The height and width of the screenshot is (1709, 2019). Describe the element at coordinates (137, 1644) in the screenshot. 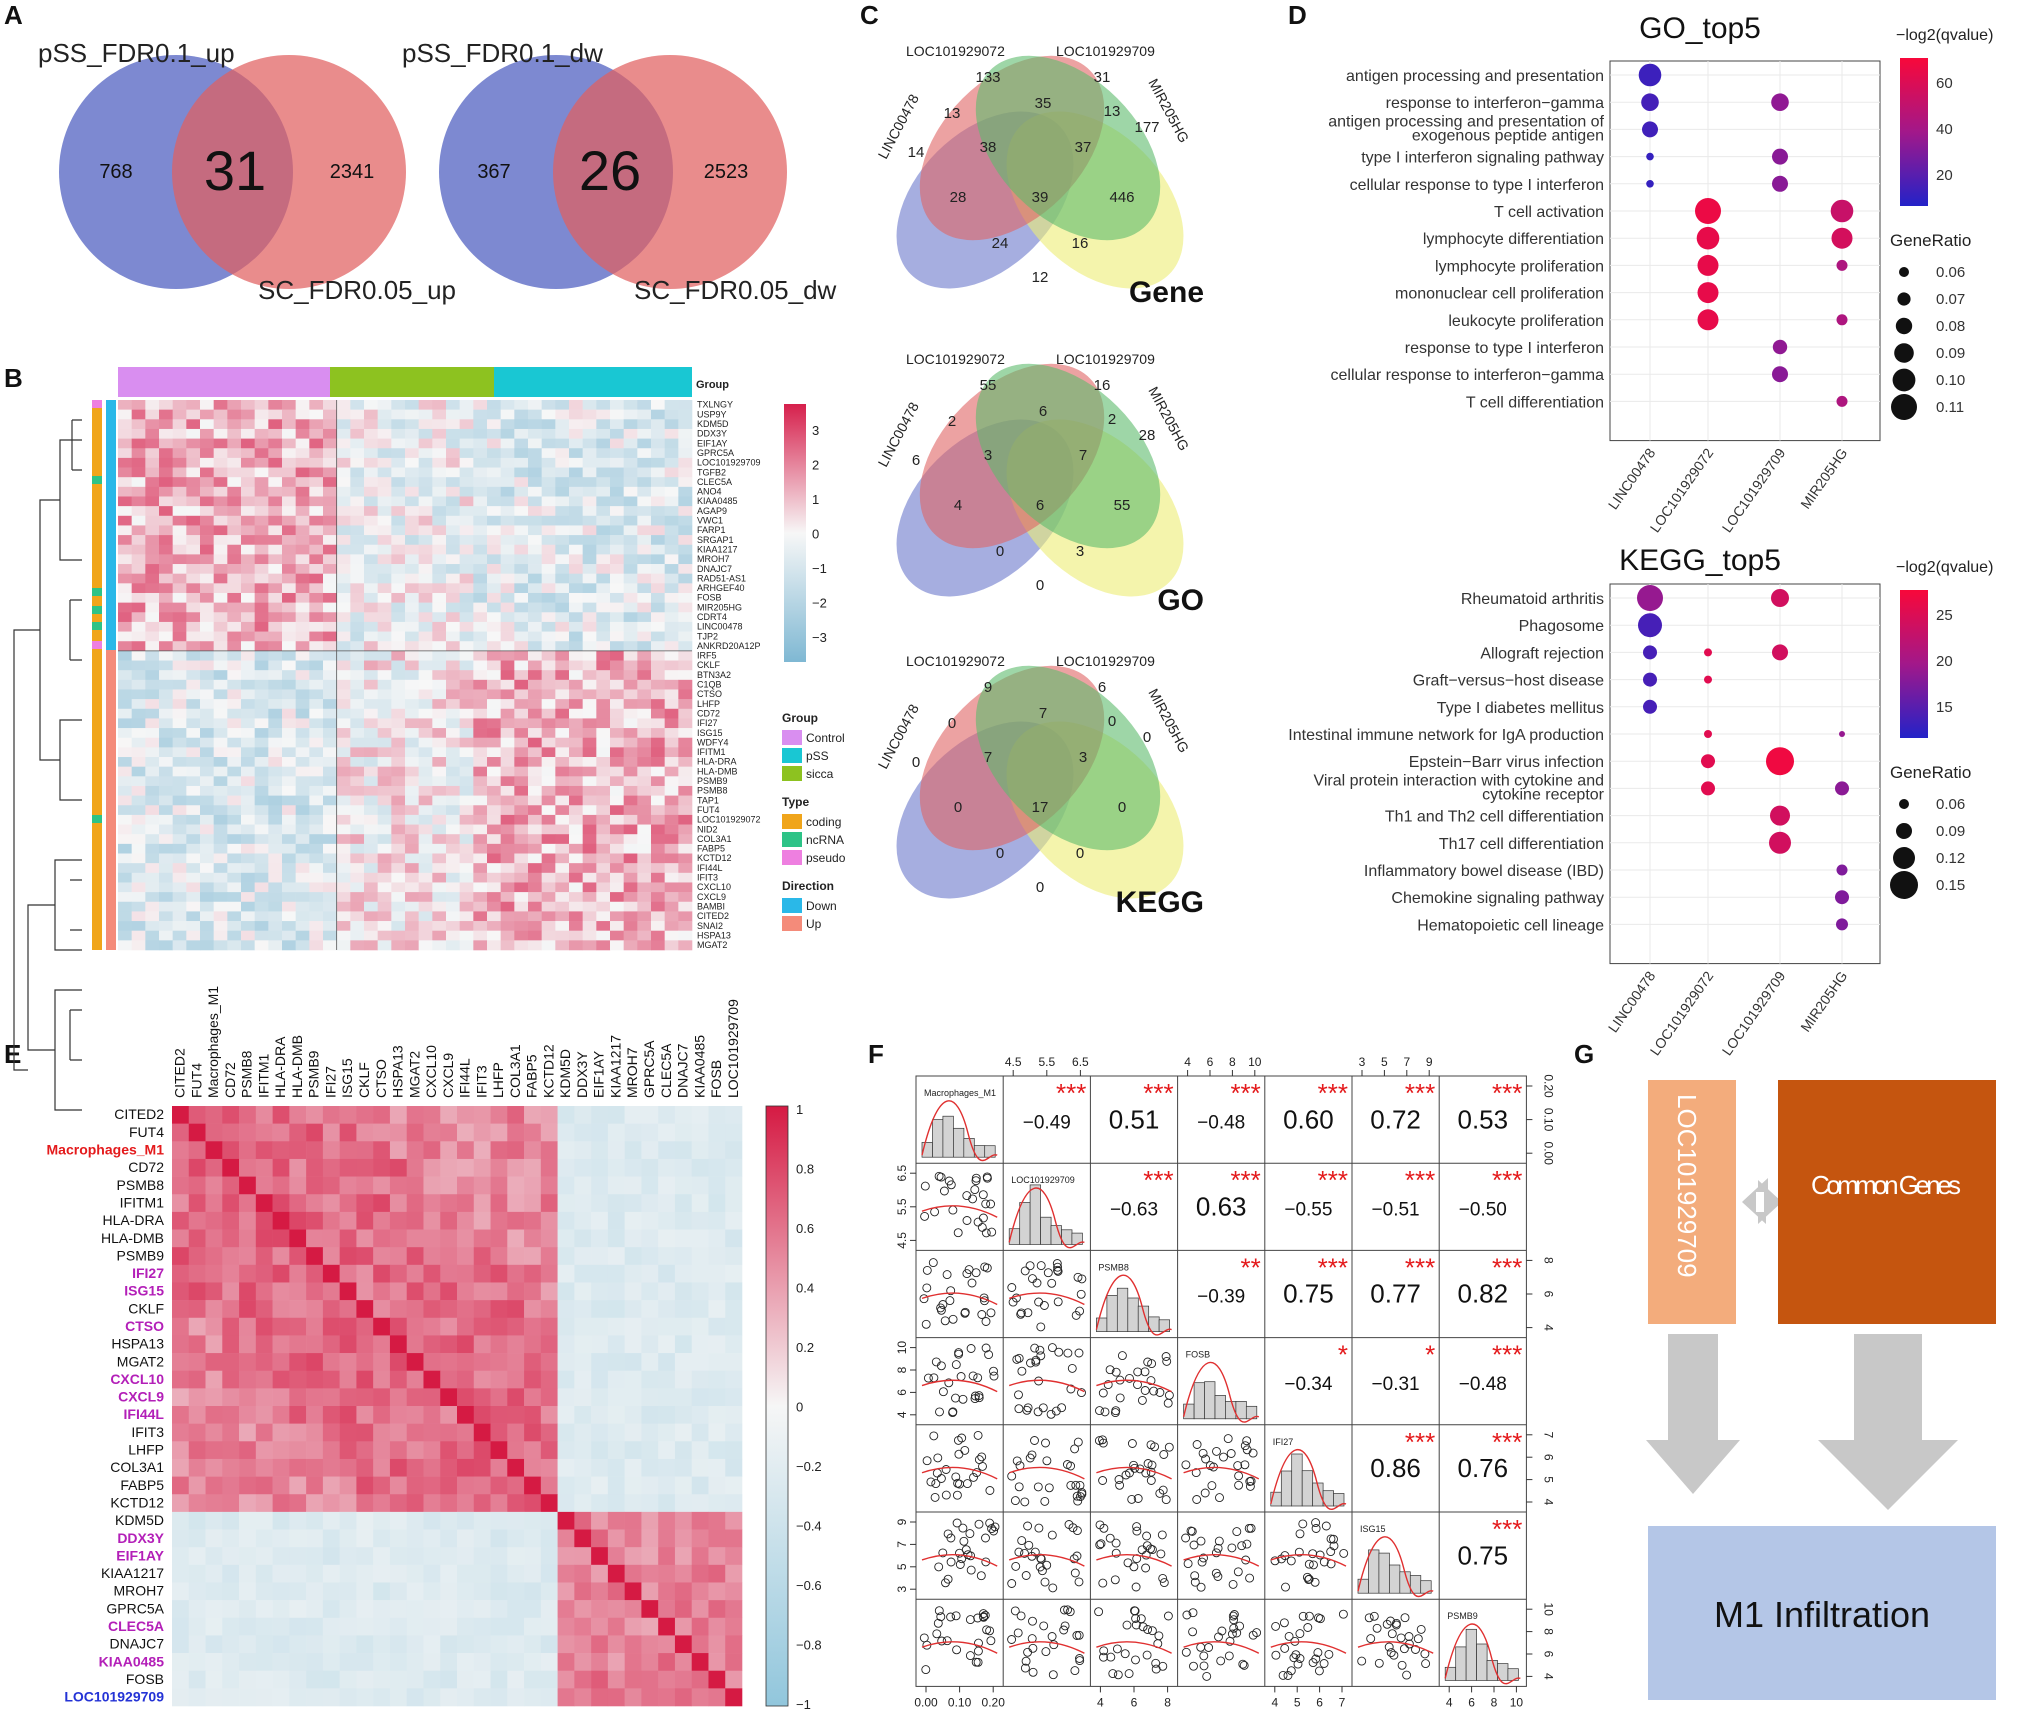

I see `e-row-label: DNAJC7` at that location.